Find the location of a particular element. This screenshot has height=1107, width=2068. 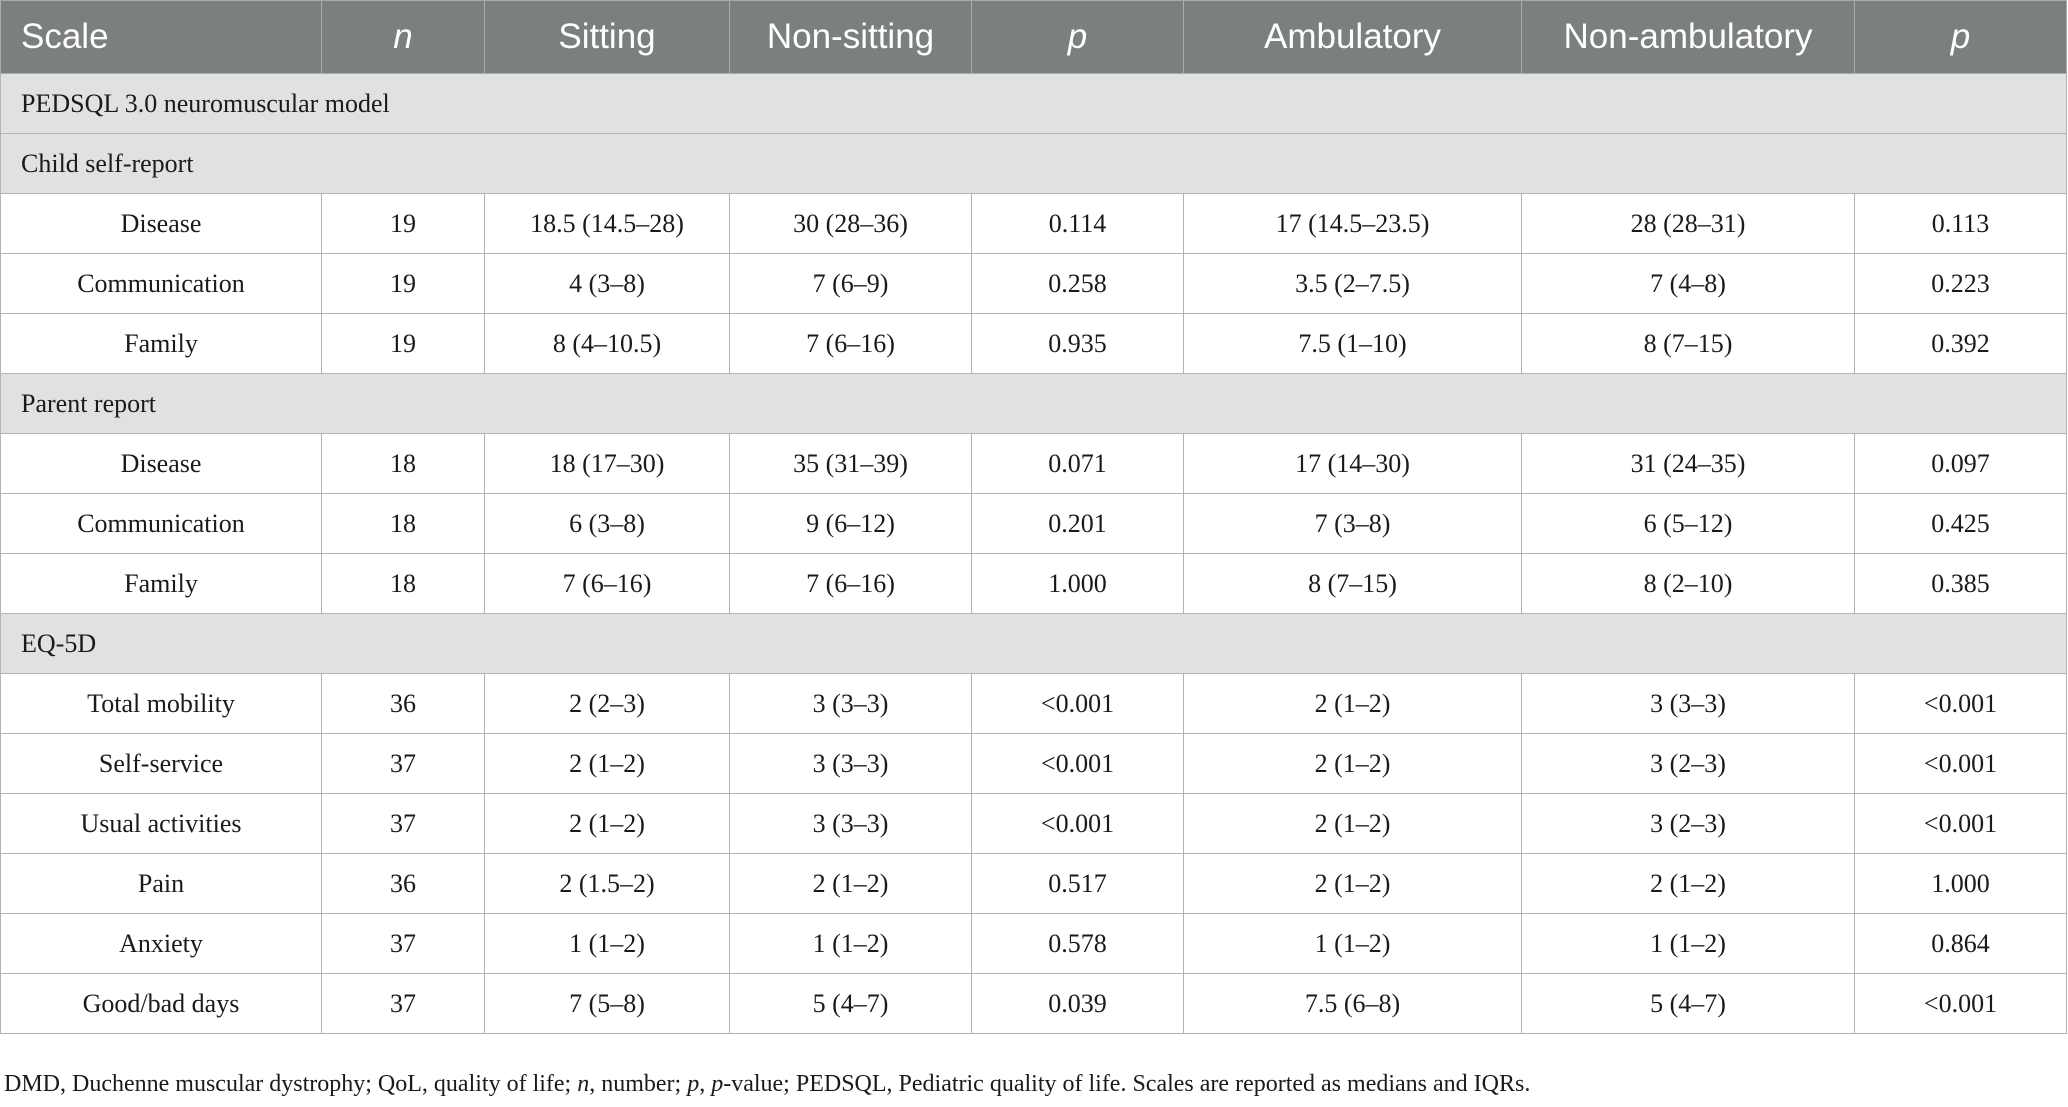

non-ambulatory-cell: 1 (1–2) is located at coordinates (1688, 943).